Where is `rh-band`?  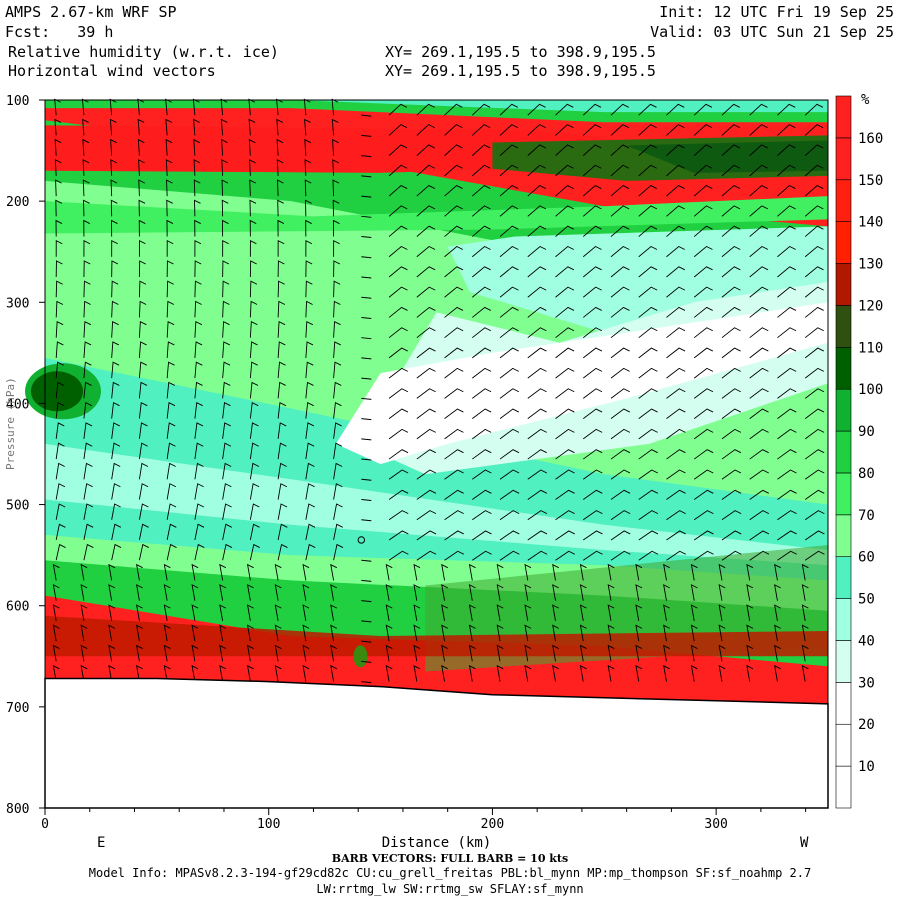
rh-band is located at coordinates (436, 636).